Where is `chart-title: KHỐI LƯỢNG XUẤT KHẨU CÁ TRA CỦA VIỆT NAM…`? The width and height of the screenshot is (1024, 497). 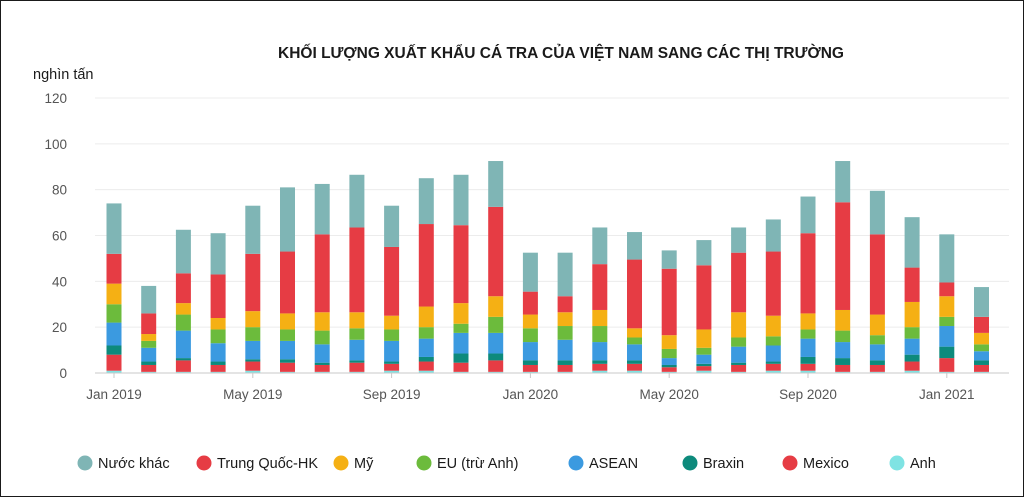 chart-title: KHỐI LƯỢNG XUẤT KHẨU CÁ TRA CỦA VIỆT NAM… is located at coordinates (561, 53).